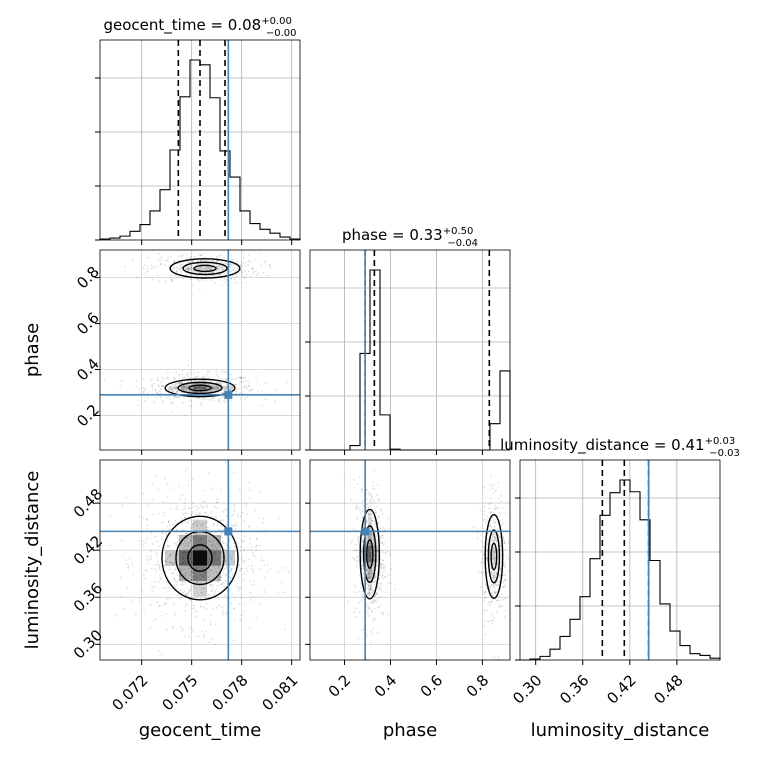 The height and width of the screenshot is (760, 760). Describe the element at coordinates (88, 550) in the screenshot. I see `y-tick-label: 0.42` at that location.